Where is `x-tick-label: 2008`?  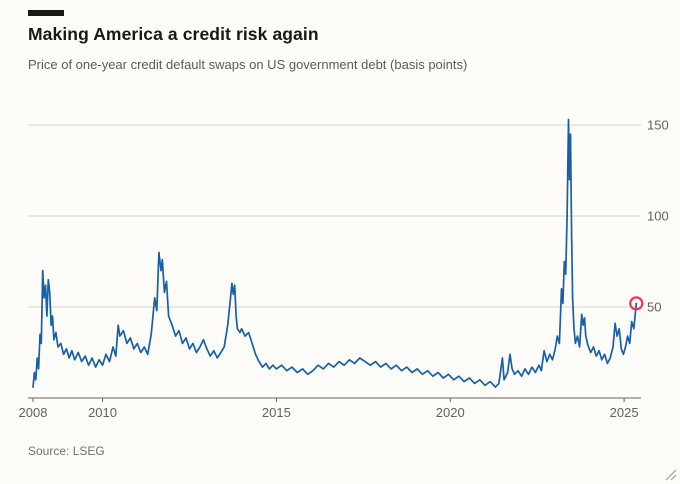
x-tick-label: 2008 is located at coordinates (33, 412).